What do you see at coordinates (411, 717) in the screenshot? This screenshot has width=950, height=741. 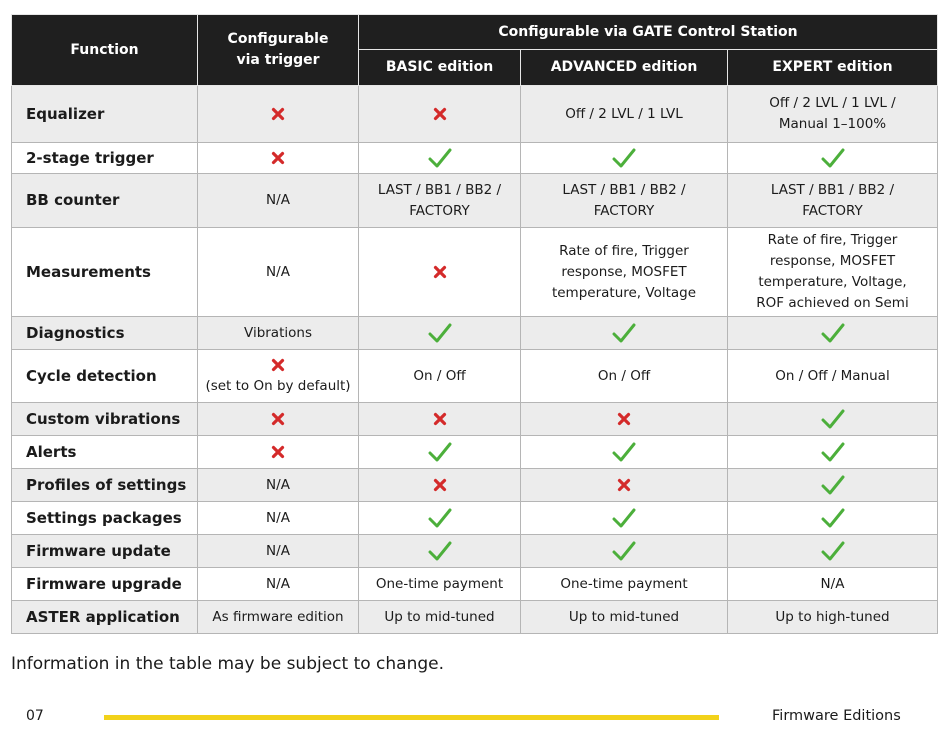 I see `footer-divider` at bounding box center [411, 717].